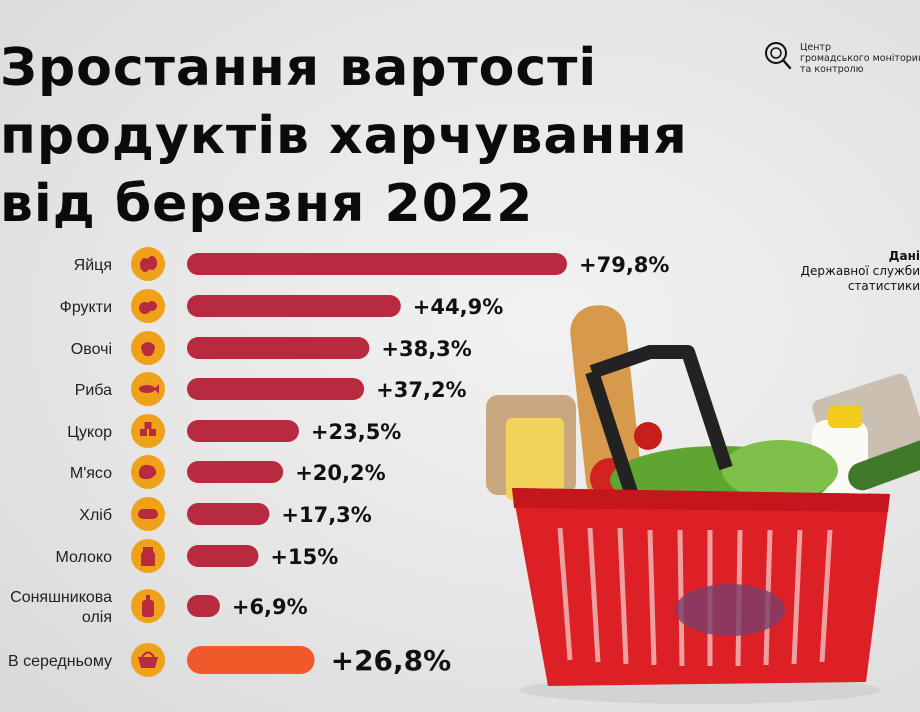 The width and height of the screenshot is (920, 712). Describe the element at coordinates (86, 307) in the screenshot. I see `category-label: Фрукти` at that location.